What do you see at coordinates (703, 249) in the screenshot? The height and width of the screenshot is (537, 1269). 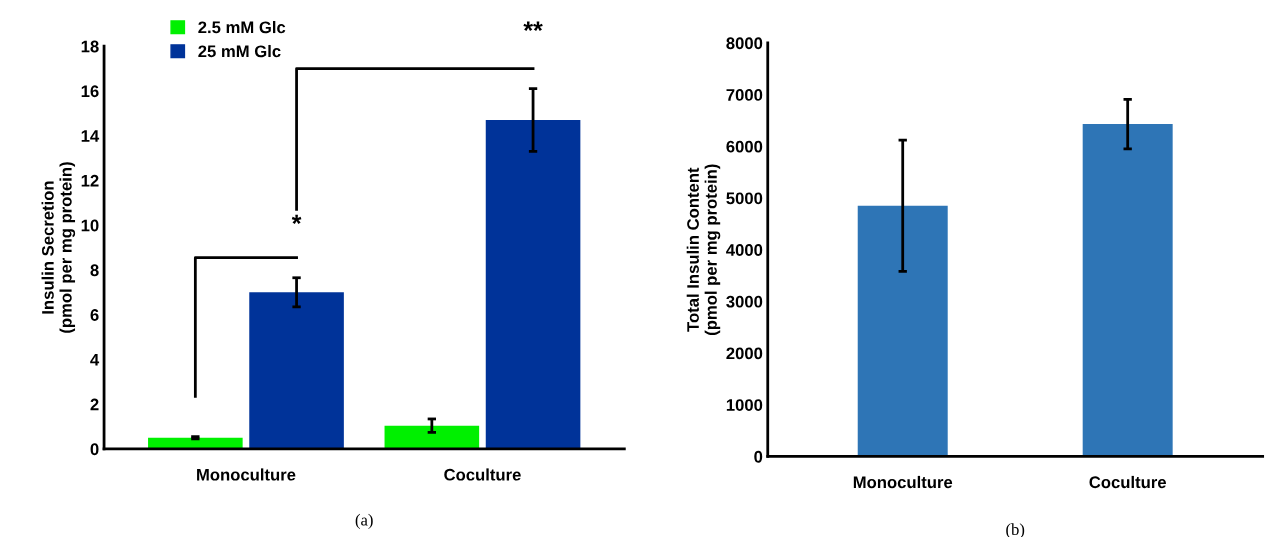 I see `y-axis-title: Total Insulin Content (pmol per mg protein)` at bounding box center [703, 249].